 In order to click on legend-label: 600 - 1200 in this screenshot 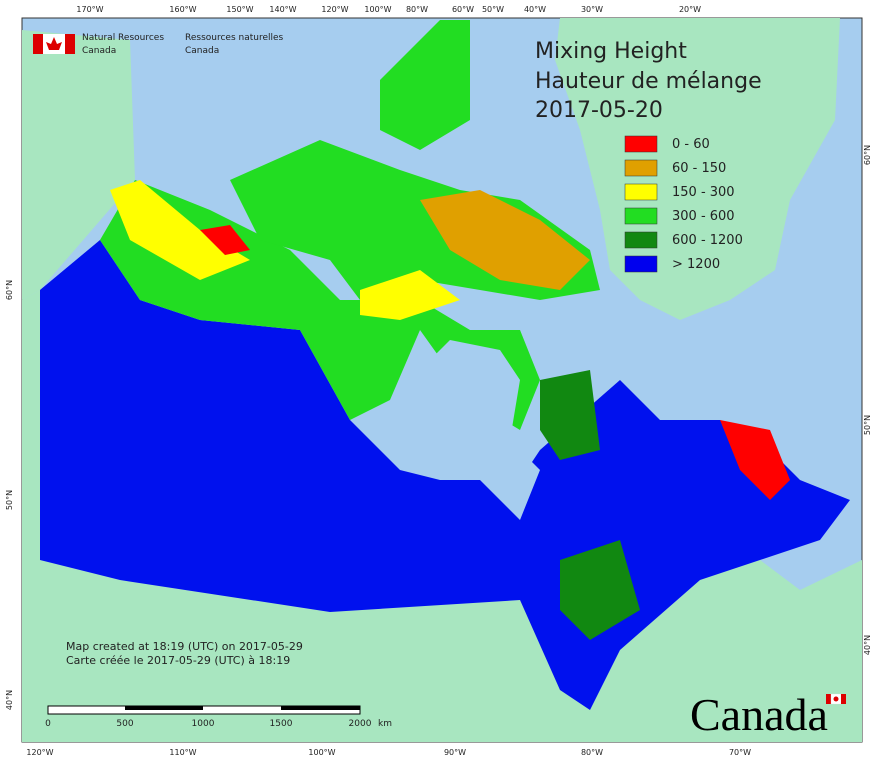, I will do `click(707, 240)`.